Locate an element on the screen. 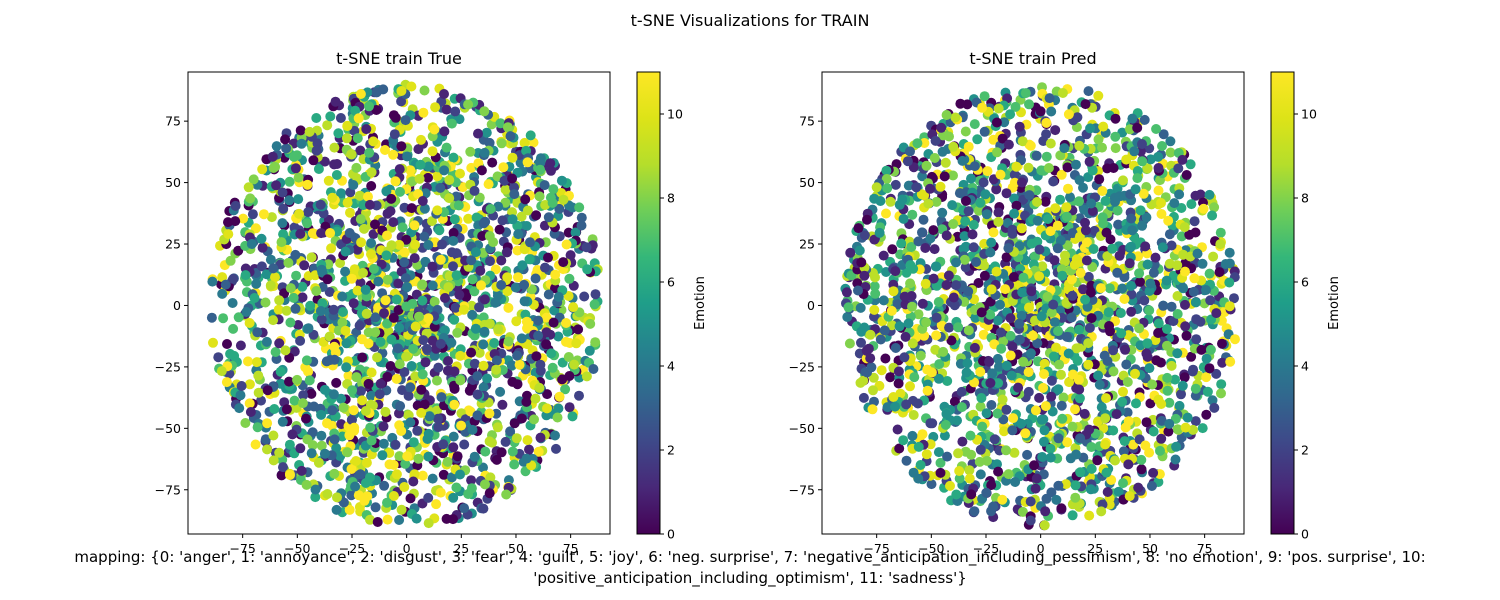 This screenshot has width=1500, height=600. y-tick-label: 25 is located at coordinates (173, 244).